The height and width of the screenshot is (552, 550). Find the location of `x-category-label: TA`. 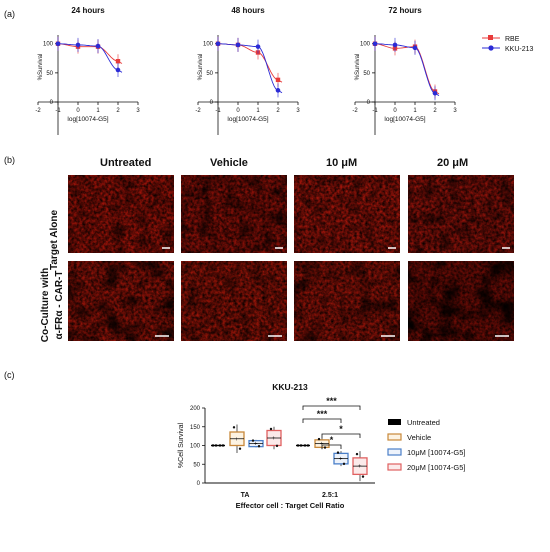

x-category-label: TA is located at coordinates (245, 495).